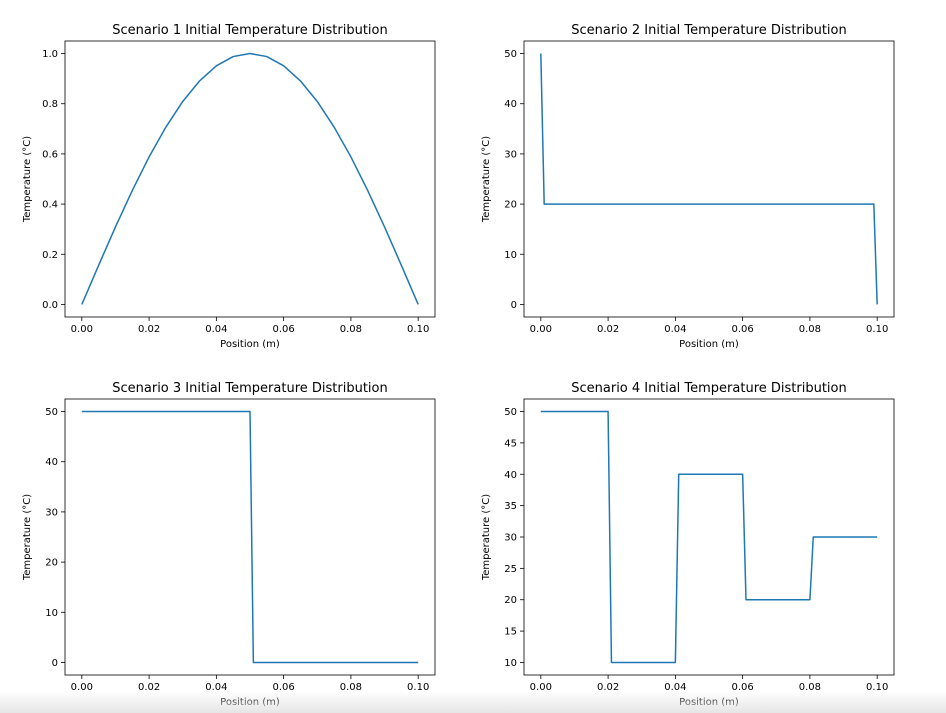 The height and width of the screenshot is (713, 946). I want to click on y-tick-label: 0.8, so click(50, 104).